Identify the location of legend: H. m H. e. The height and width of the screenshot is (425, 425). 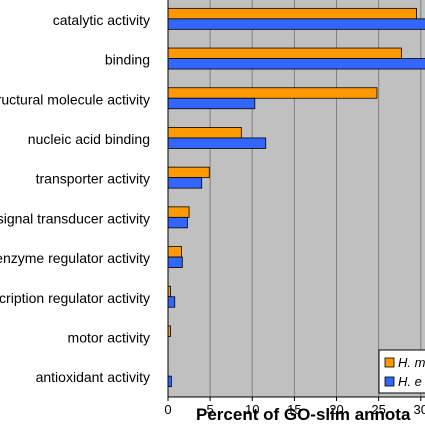
(401, 371).